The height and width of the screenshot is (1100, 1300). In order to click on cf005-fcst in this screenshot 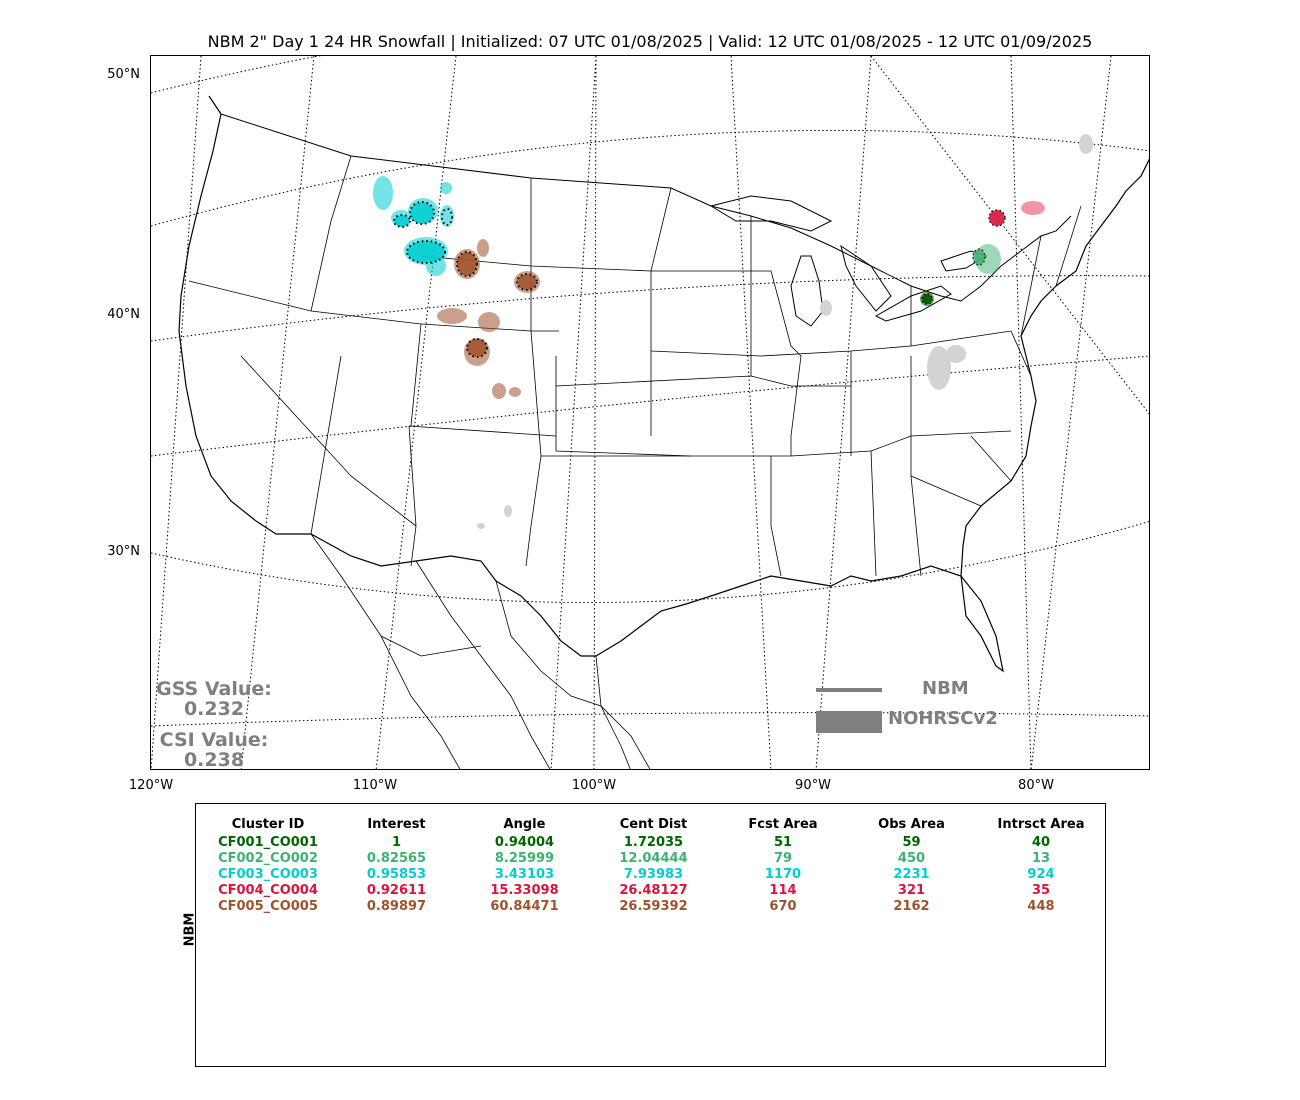, I will do `click(497, 304)`.